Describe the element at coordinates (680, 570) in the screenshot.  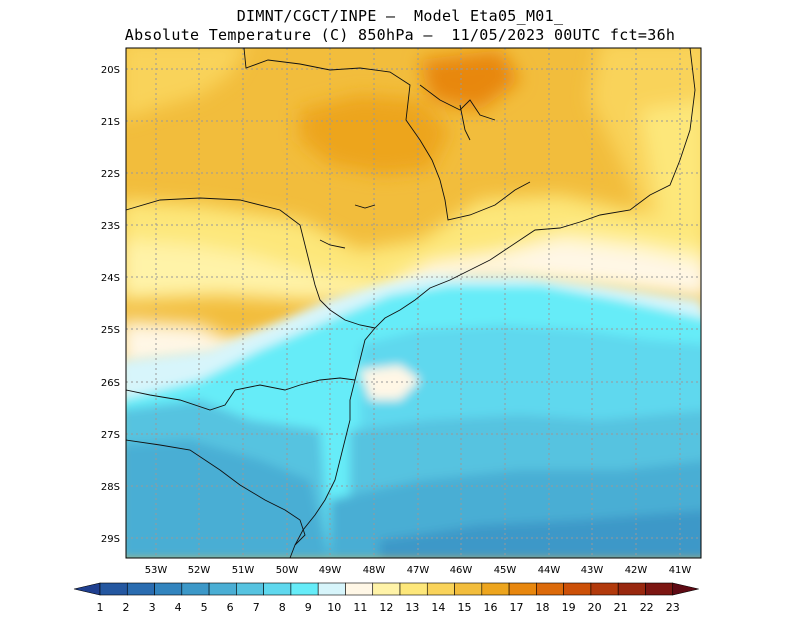
I see `lon-label: 41W` at that location.